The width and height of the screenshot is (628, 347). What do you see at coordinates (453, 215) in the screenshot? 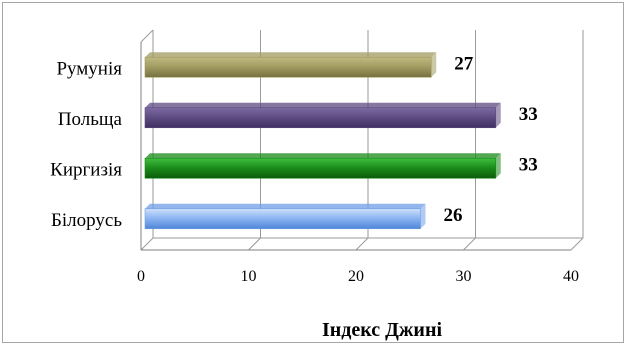
I see `data-label: 26` at bounding box center [453, 215].